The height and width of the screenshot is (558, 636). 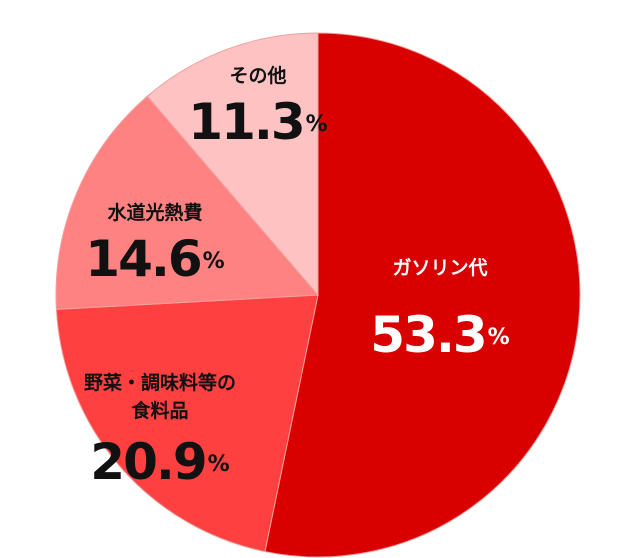 I want to click on slice-label-line: 水道光熱費, so click(x=154, y=212).